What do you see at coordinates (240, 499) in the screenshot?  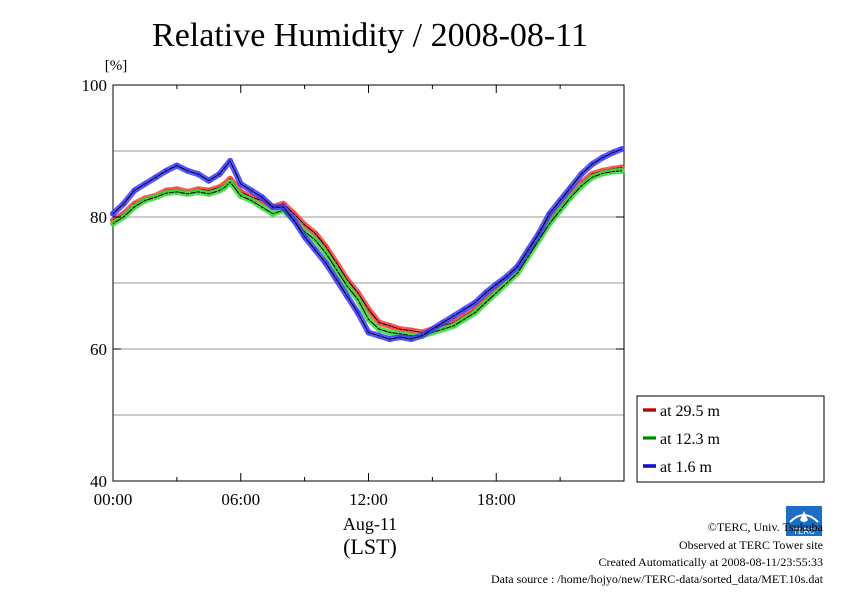 I see `x-tick-label: 06:00` at bounding box center [240, 499].